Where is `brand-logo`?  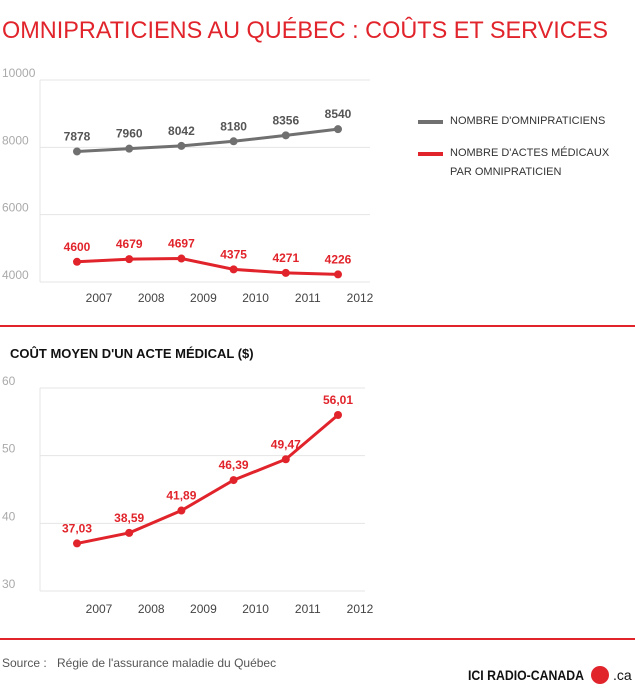 brand-logo is located at coordinates (600, 675).